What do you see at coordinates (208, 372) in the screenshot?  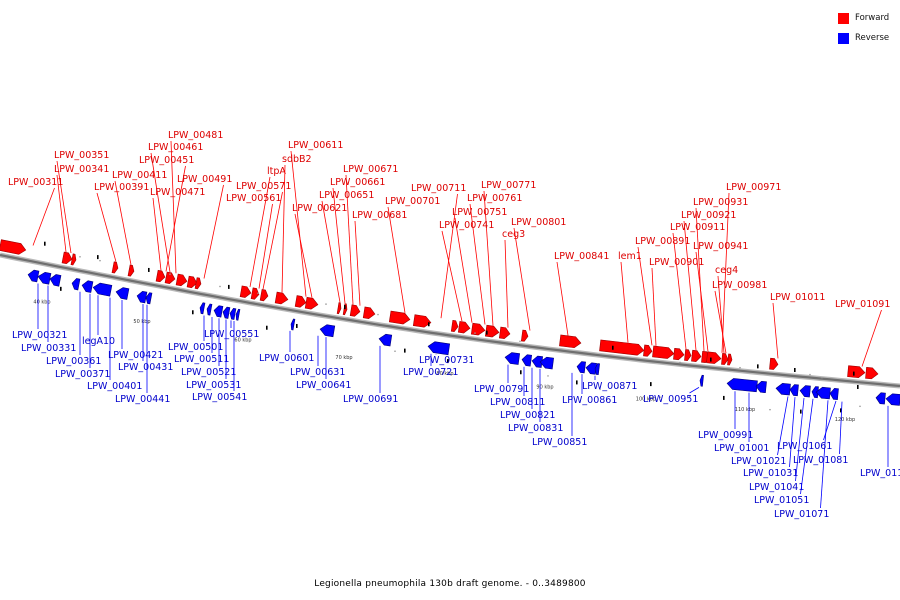 I see `reverse-gene-label: LPW_00521` at bounding box center [208, 372].